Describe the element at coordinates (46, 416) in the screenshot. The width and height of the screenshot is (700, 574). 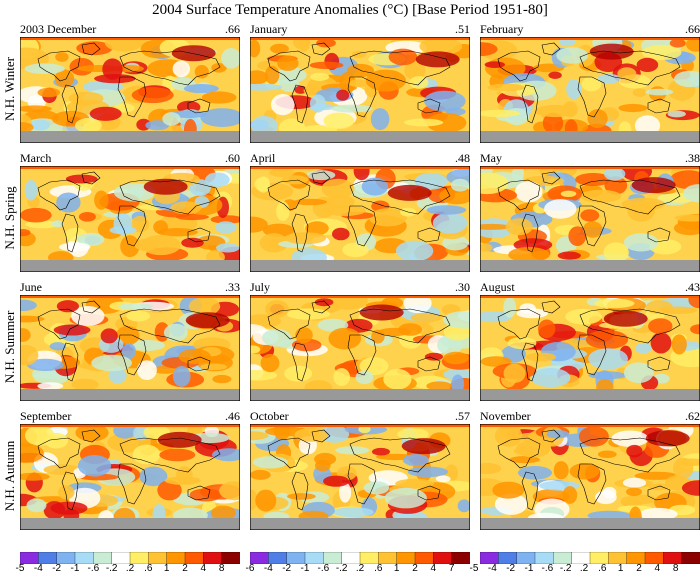
I see `panel-month-label: September` at that location.